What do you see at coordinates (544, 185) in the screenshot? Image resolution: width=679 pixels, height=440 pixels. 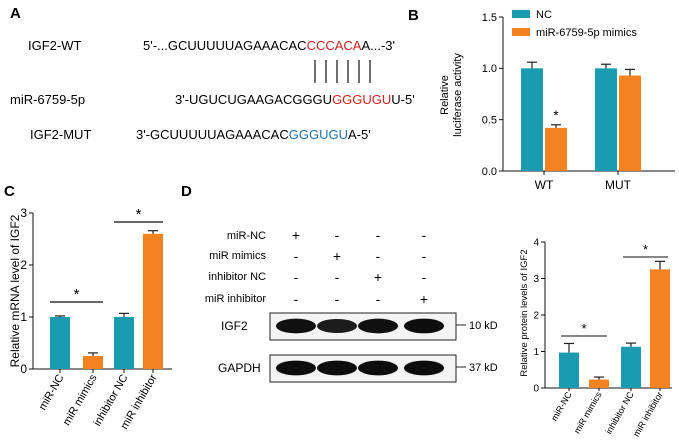 I see `x-tick-label: WT` at bounding box center [544, 185].